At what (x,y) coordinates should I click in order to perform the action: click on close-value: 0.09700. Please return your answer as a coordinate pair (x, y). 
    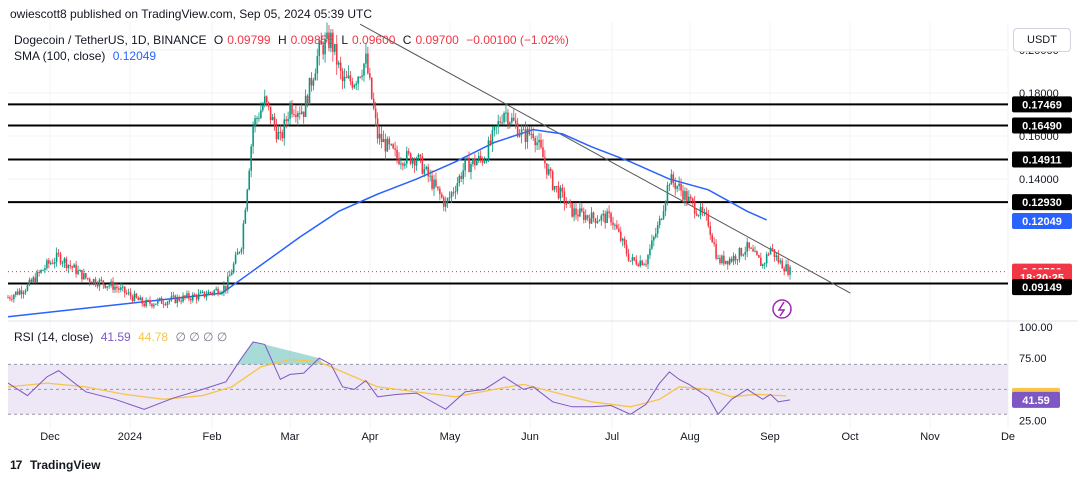
    Looking at the image, I should click on (437, 40).